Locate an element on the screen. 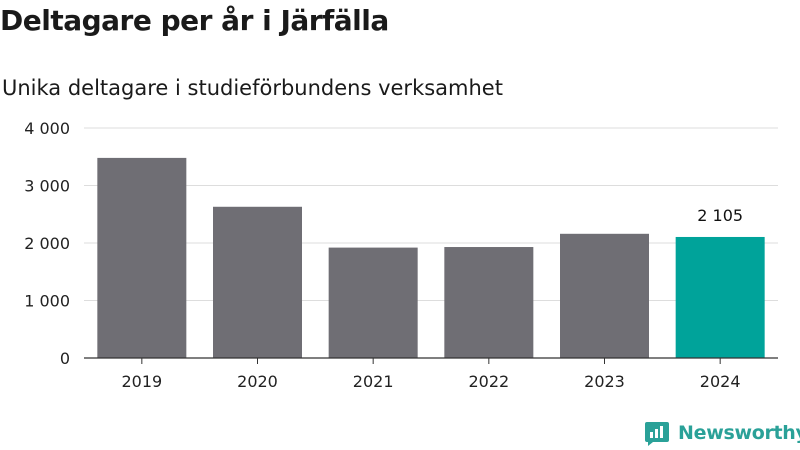  data-labels: 2 105 is located at coordinates (720, 215).